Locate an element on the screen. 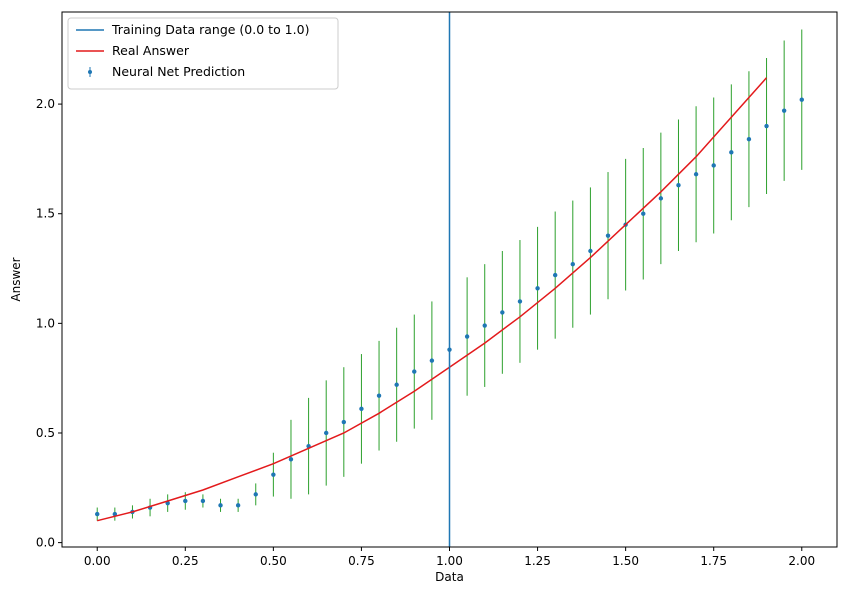 The image size is (849, 595). x-tick-label: 0.50 is located at coordinates (273, 561).